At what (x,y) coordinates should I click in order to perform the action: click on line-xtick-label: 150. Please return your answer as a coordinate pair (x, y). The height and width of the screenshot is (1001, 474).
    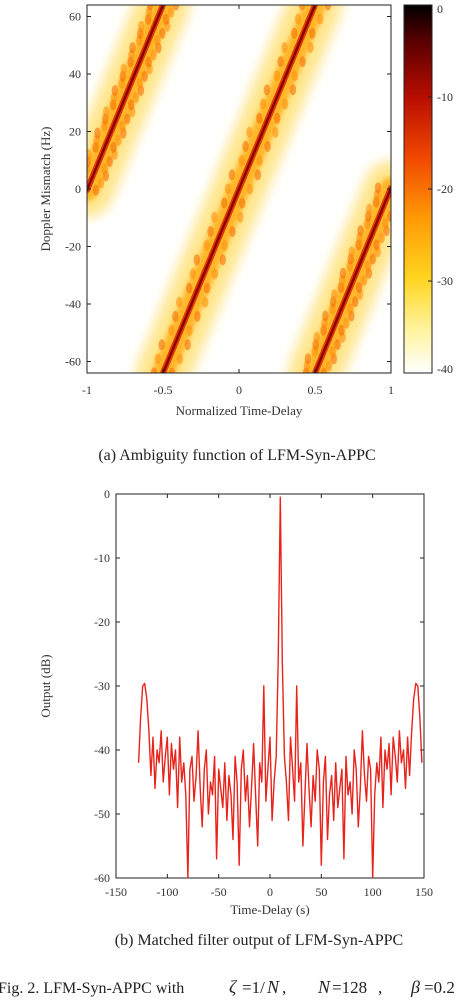
    Looking at the image, I should click on (424, 892).